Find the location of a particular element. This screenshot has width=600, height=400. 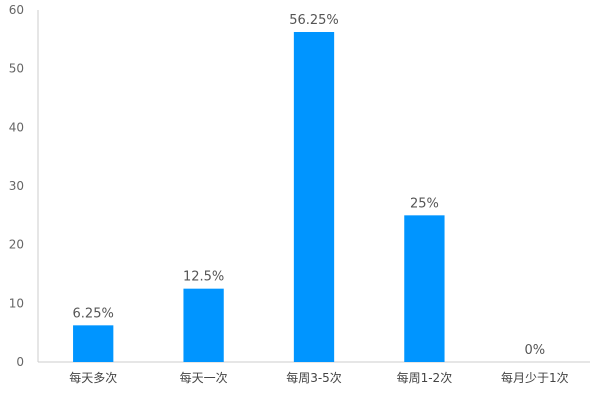

x-tick-label: 每天多次 is located at coordinates (93, 377).